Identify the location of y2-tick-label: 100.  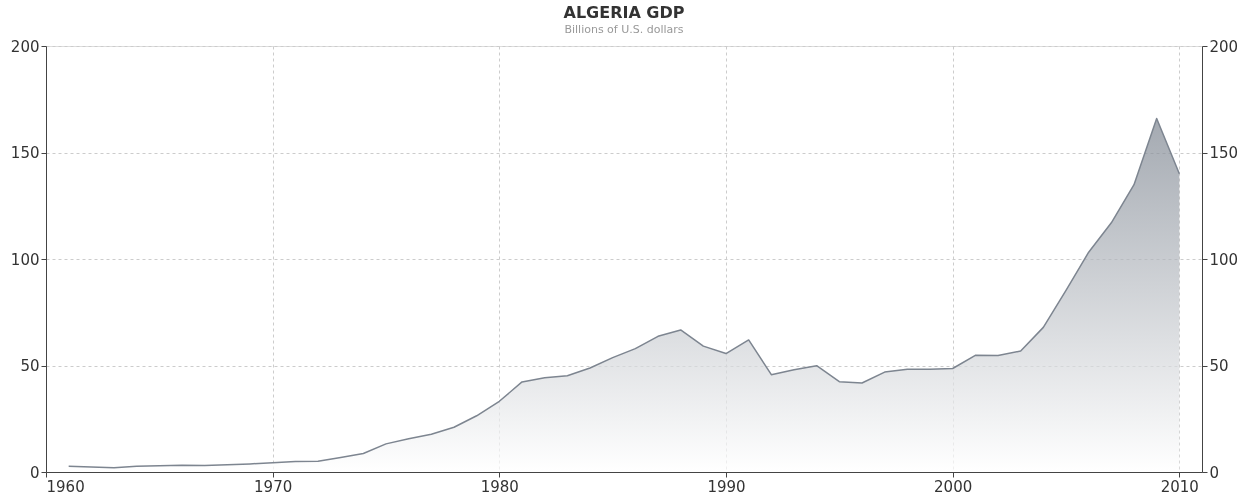
(1224, 259).